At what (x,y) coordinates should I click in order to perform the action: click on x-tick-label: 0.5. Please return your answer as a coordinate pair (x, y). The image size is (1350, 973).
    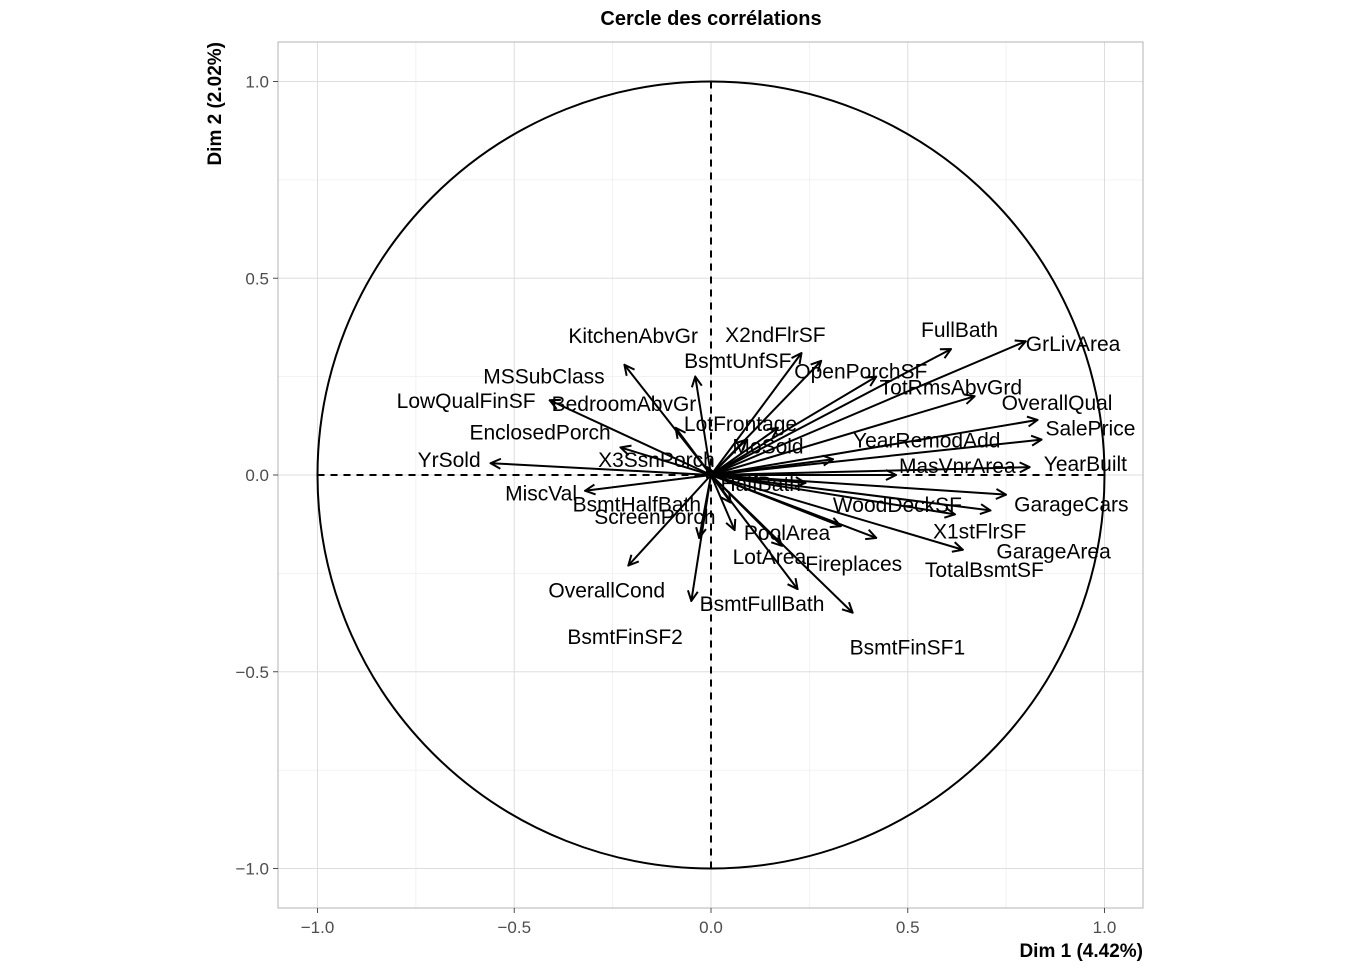
    Looking at the image, I should click on (908, 927).